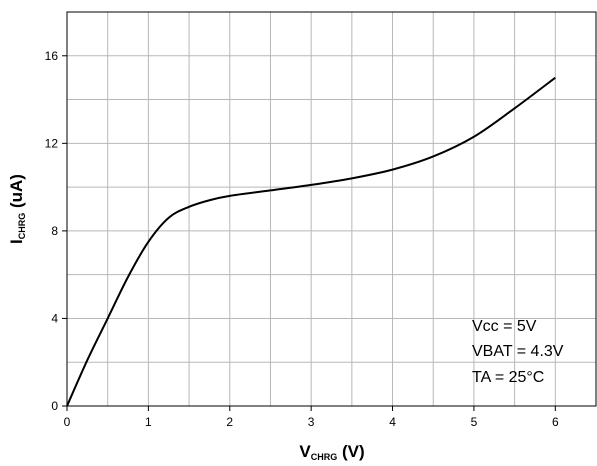 The height and width of the screenshot is (466, 597). Describe the element at coordinates (148, 422) in the screenshot. I see `x-tick-label: 1` at that location.